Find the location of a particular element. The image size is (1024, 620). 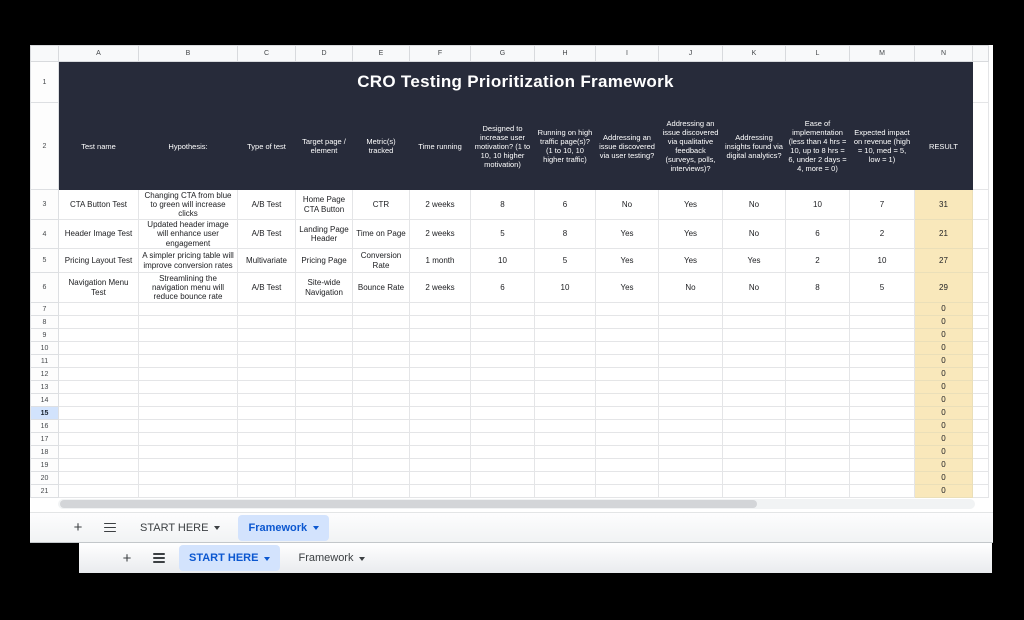

cell-C8 is located at coordinates (266, 322).